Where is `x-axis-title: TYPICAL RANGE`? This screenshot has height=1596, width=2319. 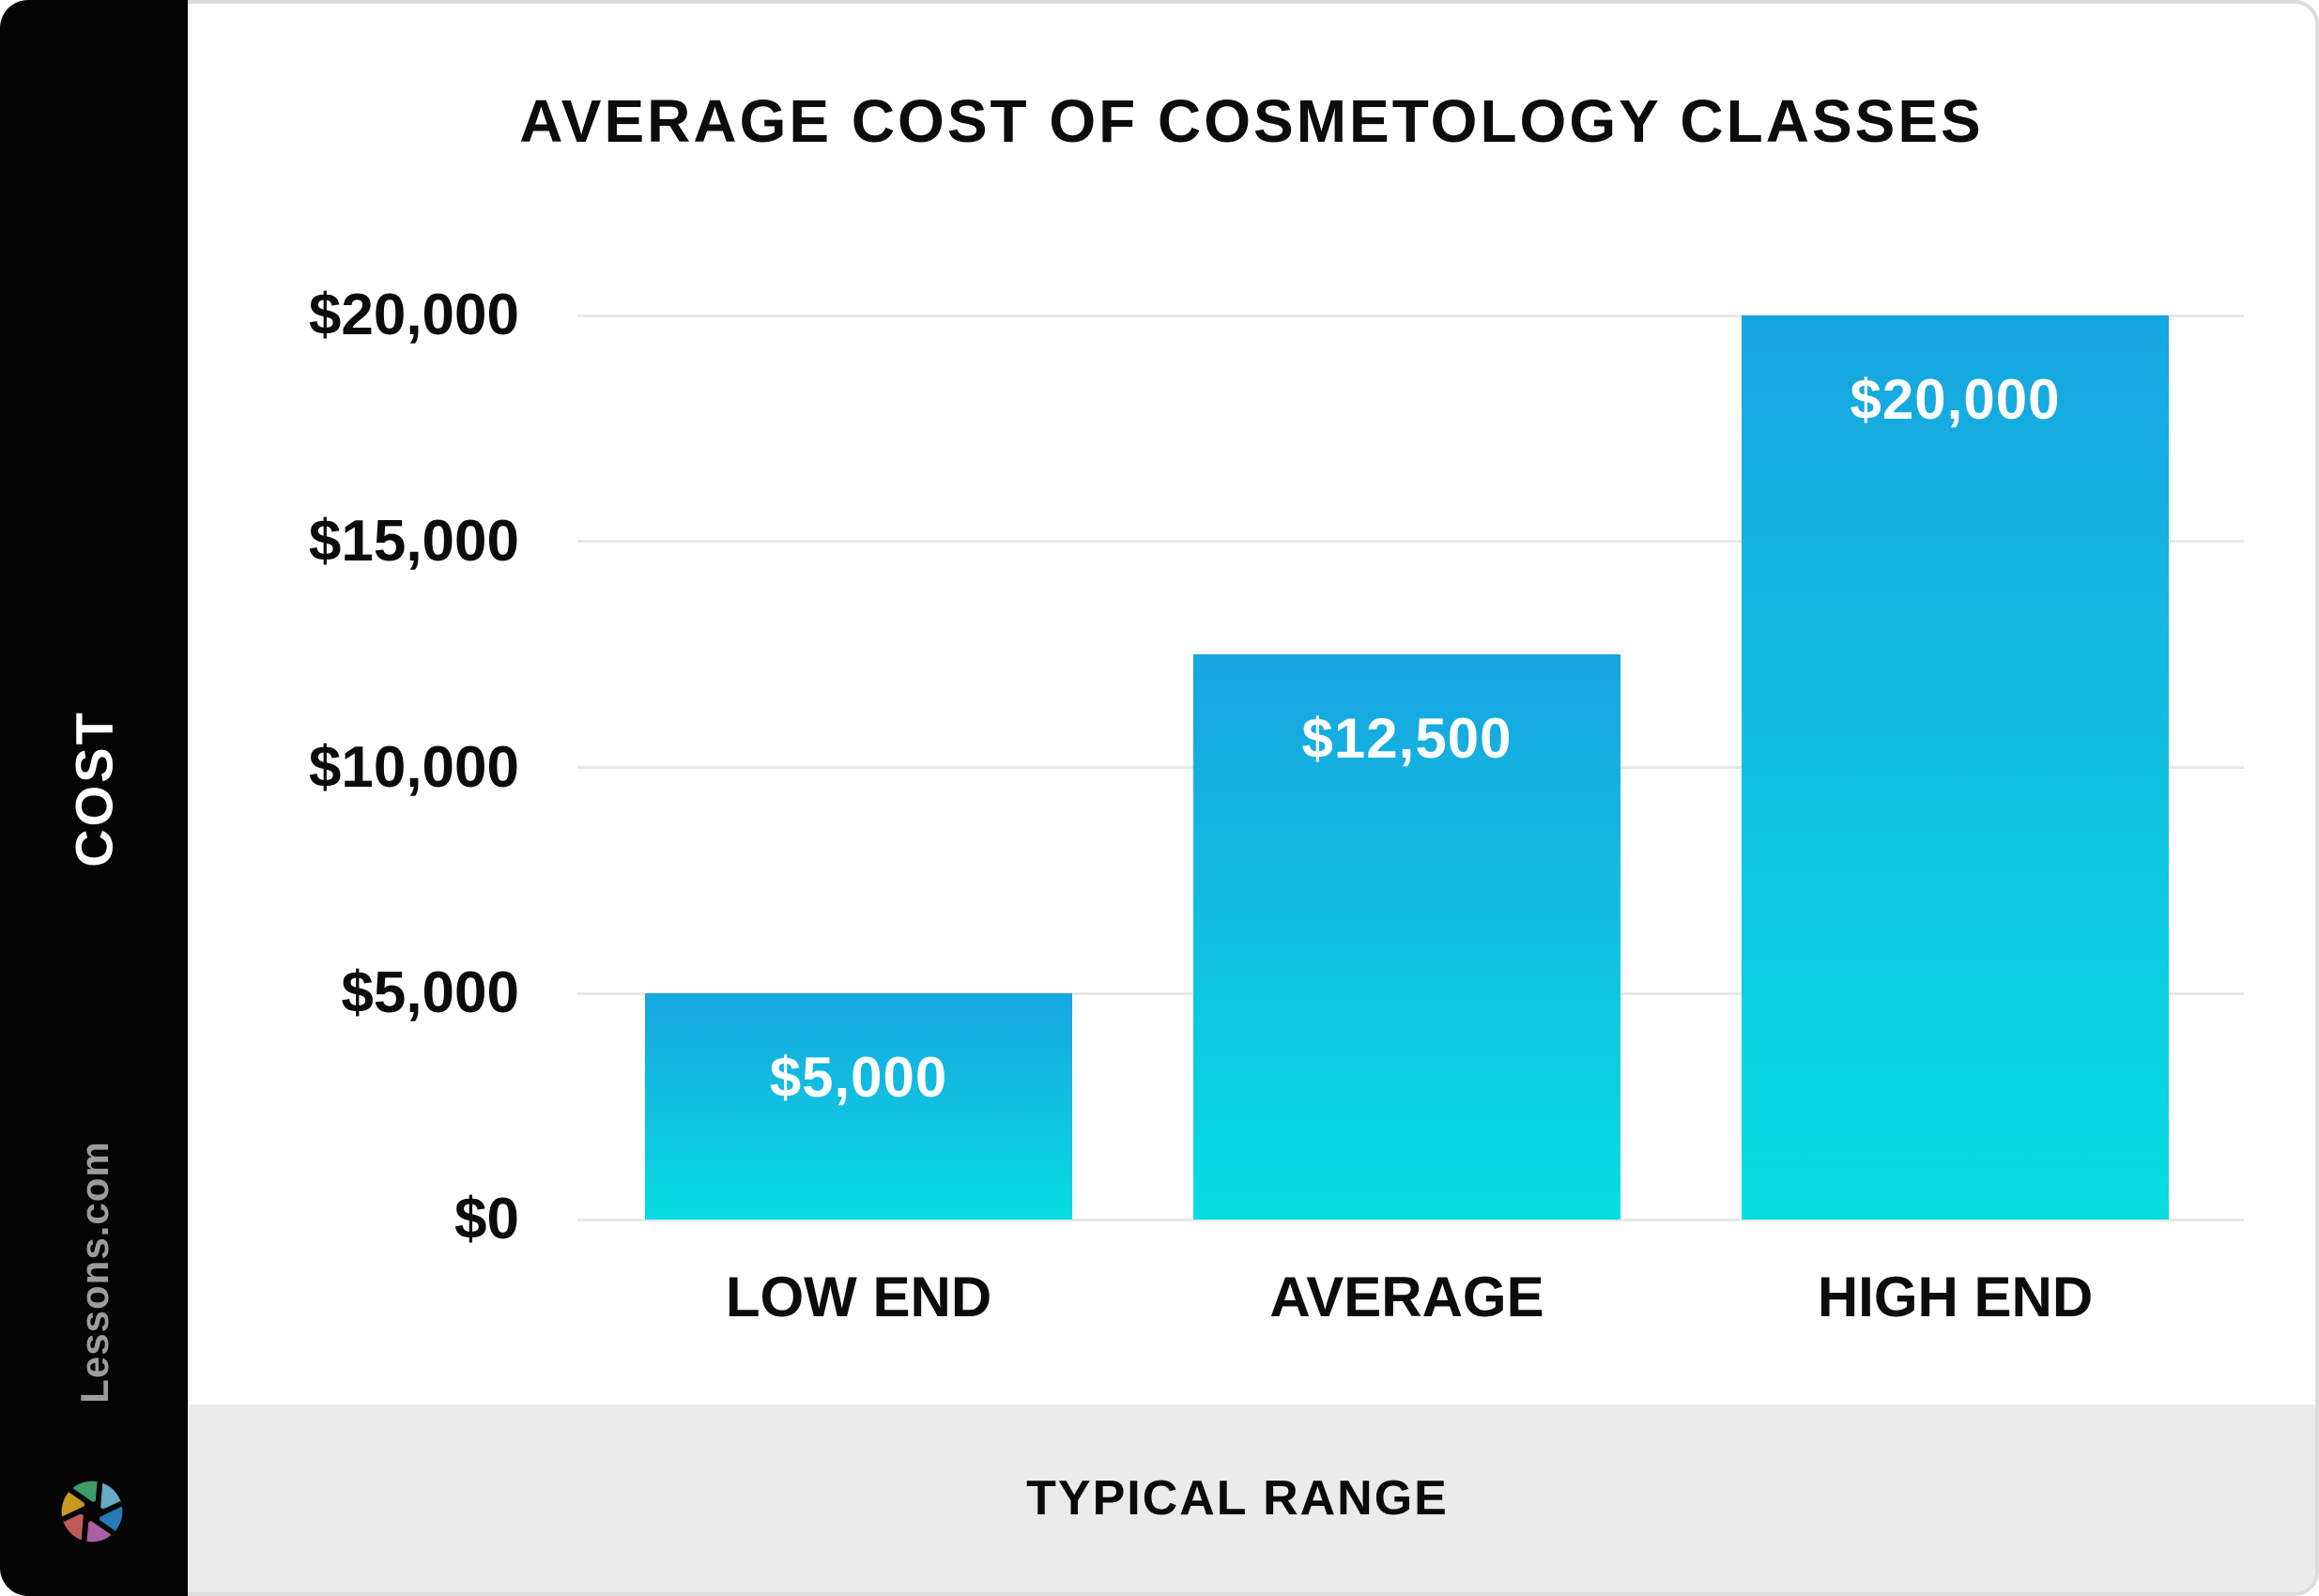 x-axis-title: TYPICAL RANGE is located at coordinates (1237, 1499).